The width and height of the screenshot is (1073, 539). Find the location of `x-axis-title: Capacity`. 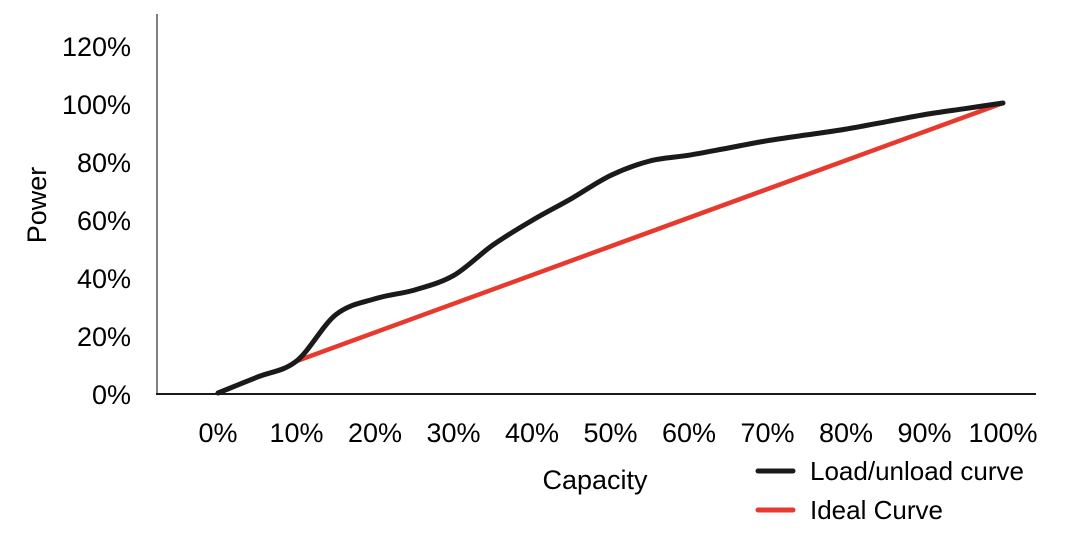

x-axis-title: Capacity is located at coordinates (595, 480).